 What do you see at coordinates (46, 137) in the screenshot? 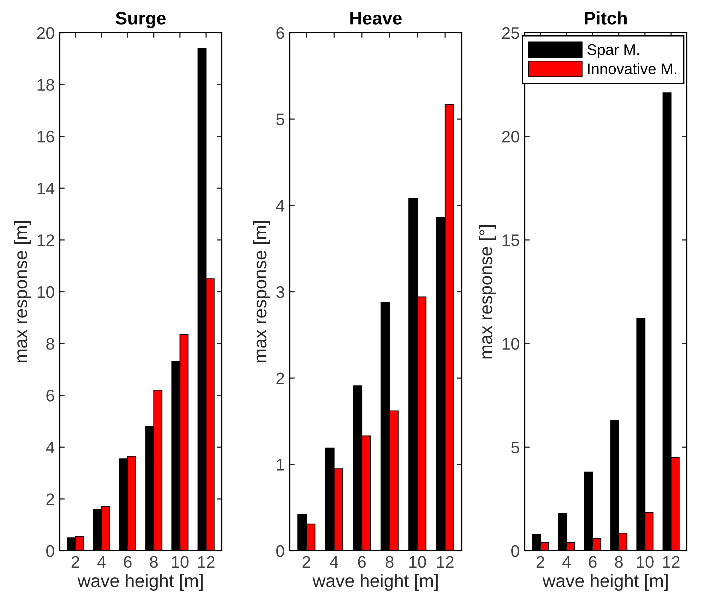
I see `y-tick-label: 16` at bounding box center [46, 137].